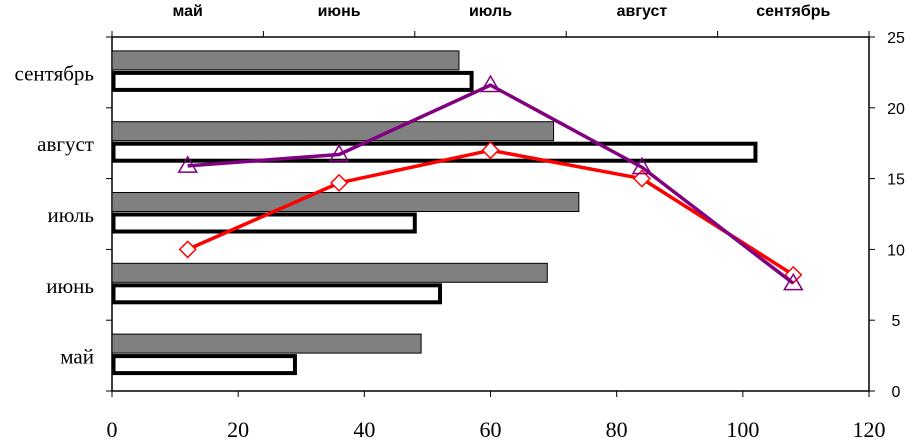 The image size is (907, 439). Describe the element at coordinates (793, 11) in the screenshot. I see `category-label-top: сентябрь` at that location.